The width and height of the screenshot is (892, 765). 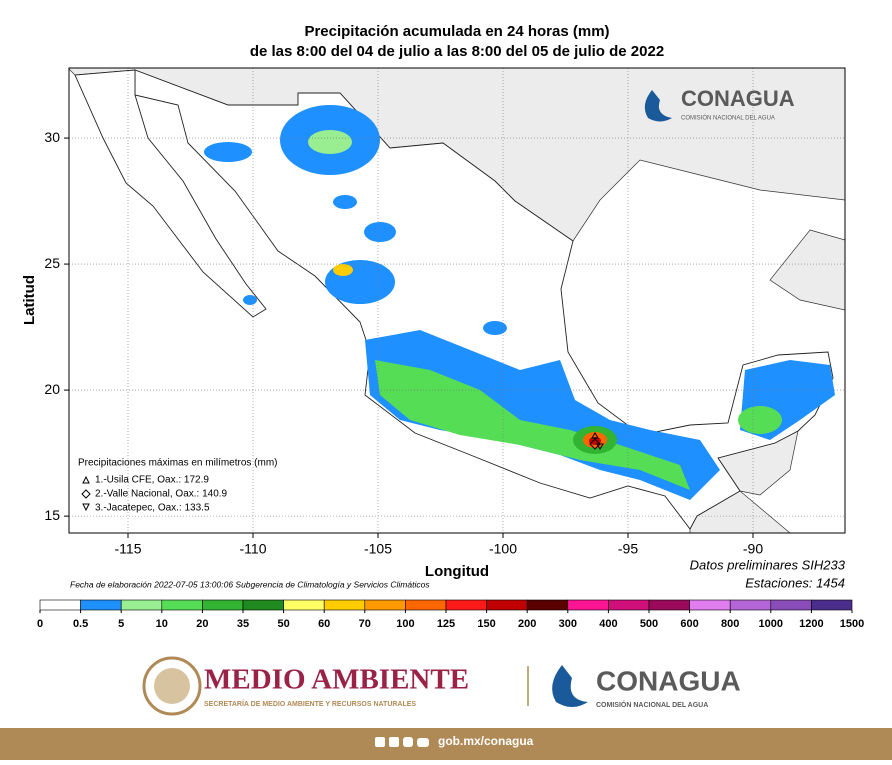 What do you see at coordinates (52, 515) in the screenshot?
I see `y-tick-label: 15` at bounding box center [52, 515].